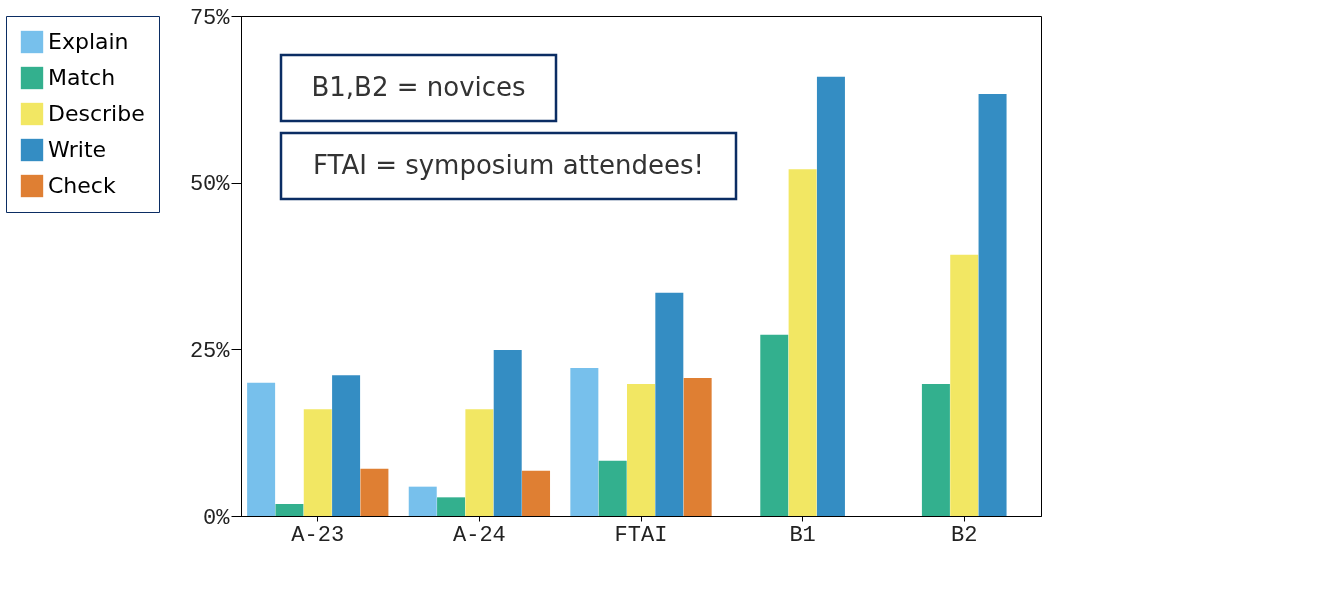 Image resolution: width=1342 pixels, height=610 pixels. Describe the element at coordinates (802, 535) in the screenshot. I see `x-tick-label: B1` at that location.